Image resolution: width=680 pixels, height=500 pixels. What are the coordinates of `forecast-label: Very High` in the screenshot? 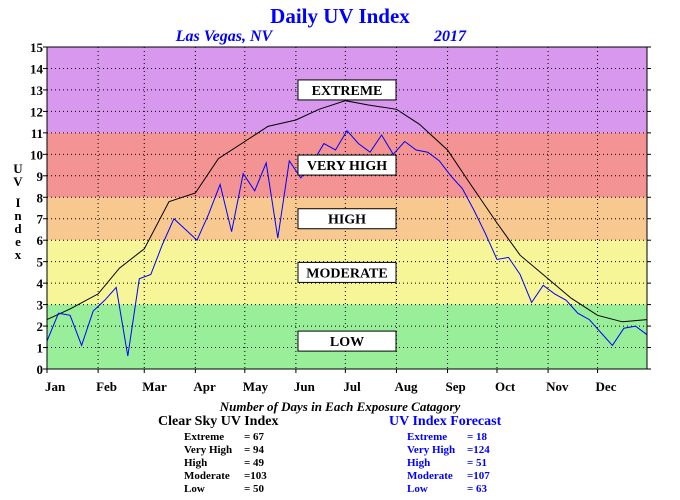 It's located at (431, 450).